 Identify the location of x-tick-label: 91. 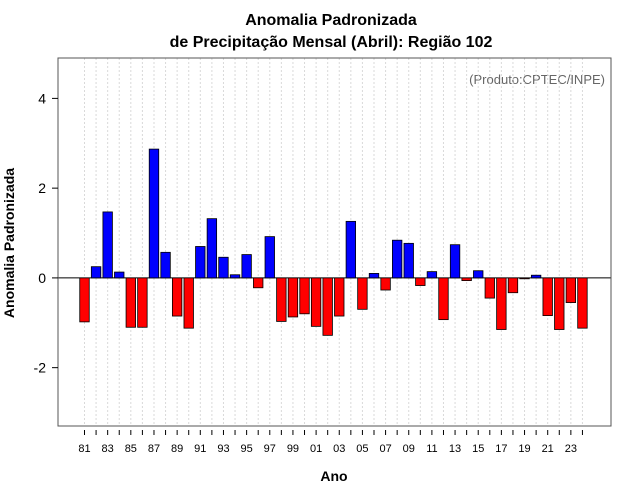
(200, 449).